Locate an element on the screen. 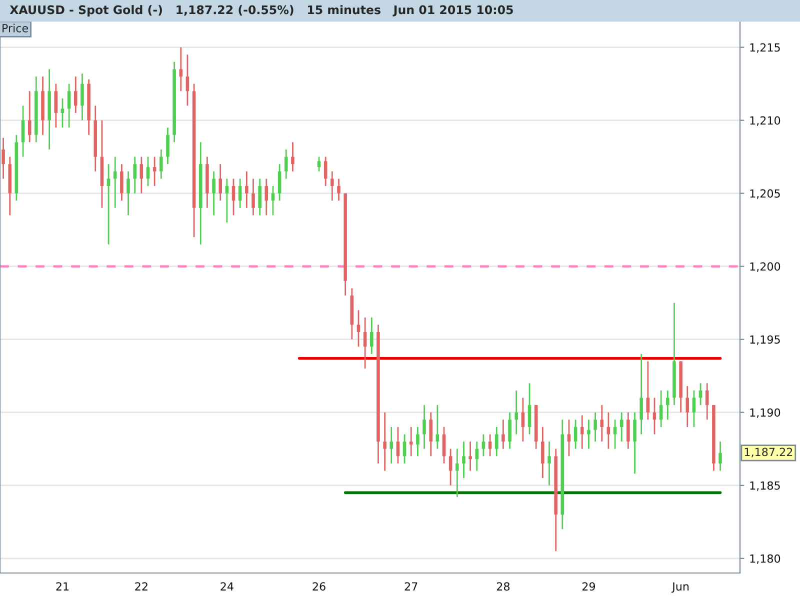 This screenshot has width=800, height=600. text: 1,187.22 is located at coordinates (768, 453).